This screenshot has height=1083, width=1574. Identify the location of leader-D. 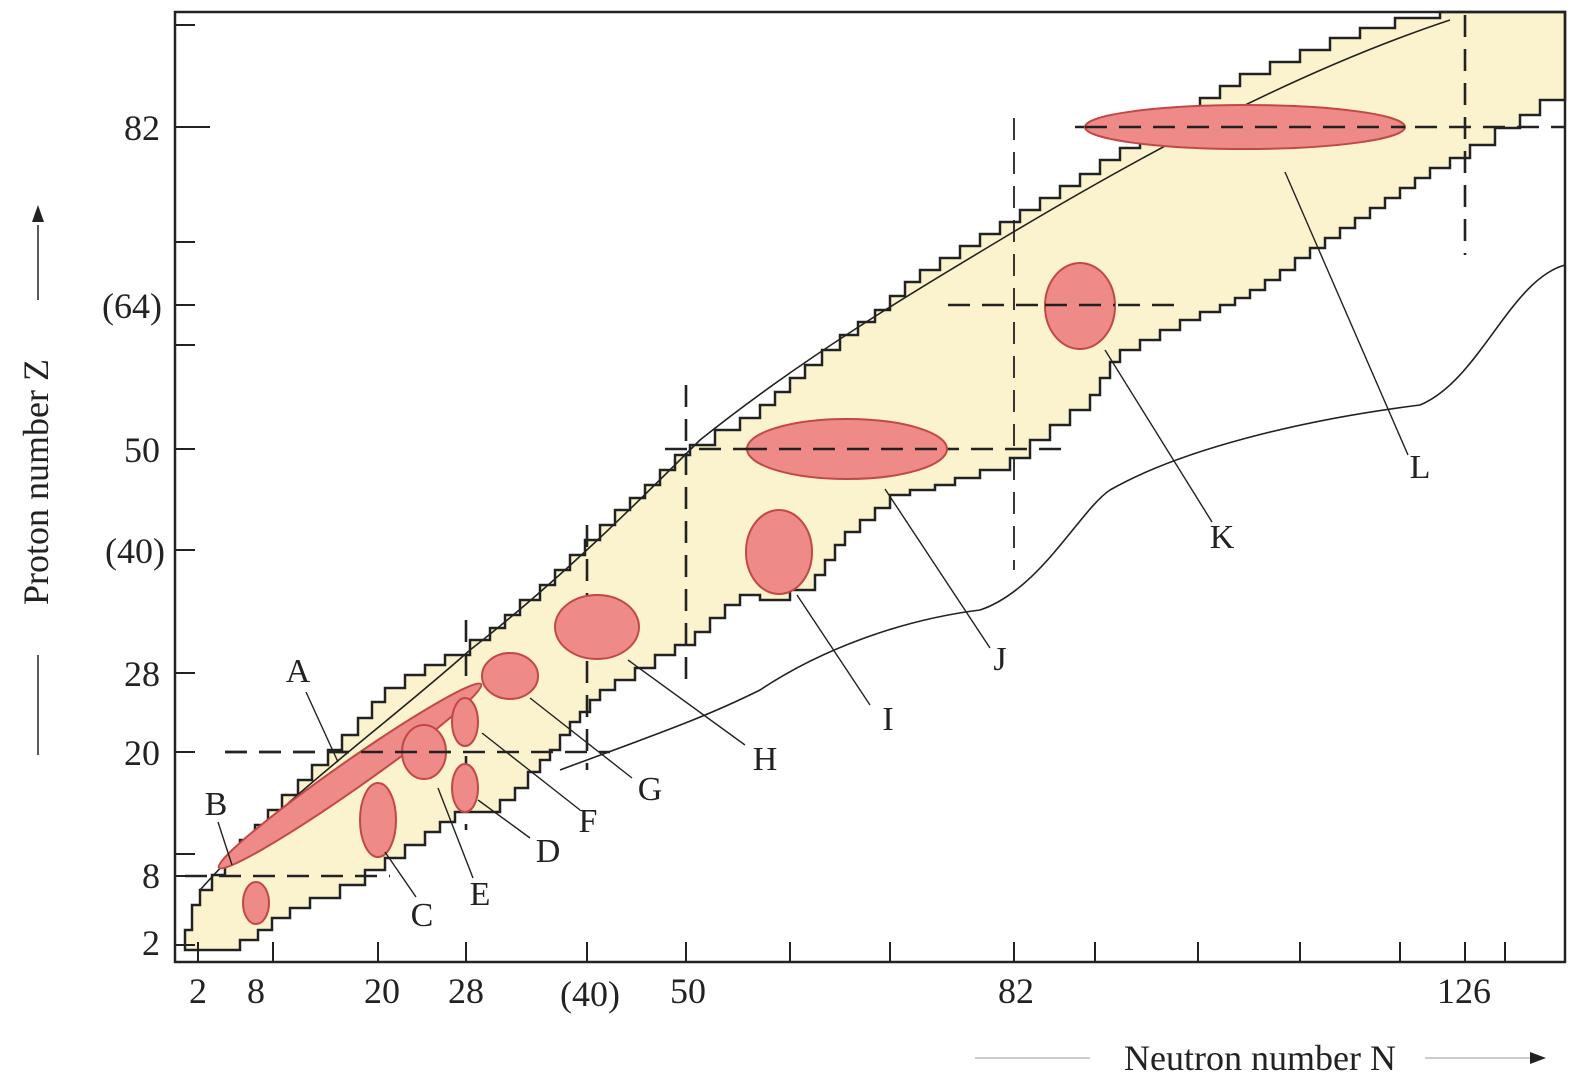
(504, 819).